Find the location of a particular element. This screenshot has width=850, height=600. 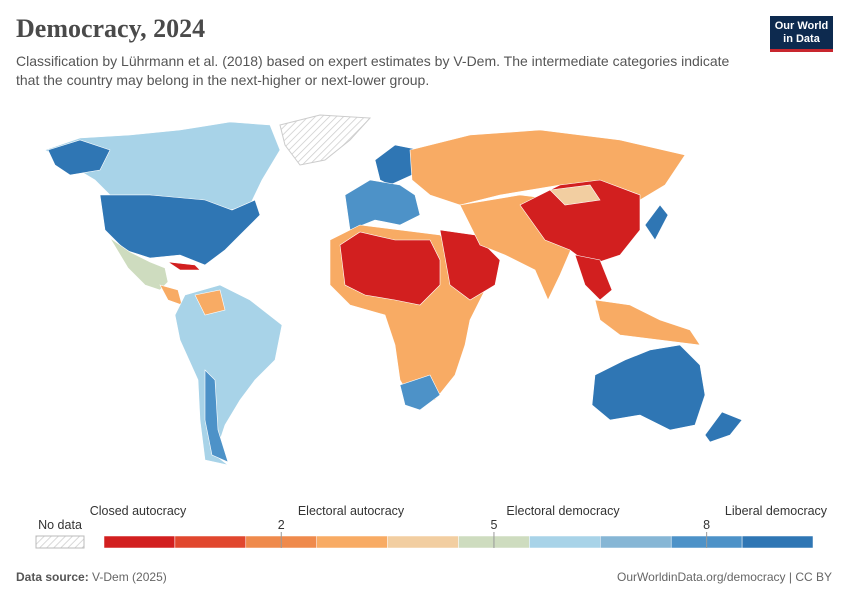

logo-line: in Data is located at coordinates (801, 39).